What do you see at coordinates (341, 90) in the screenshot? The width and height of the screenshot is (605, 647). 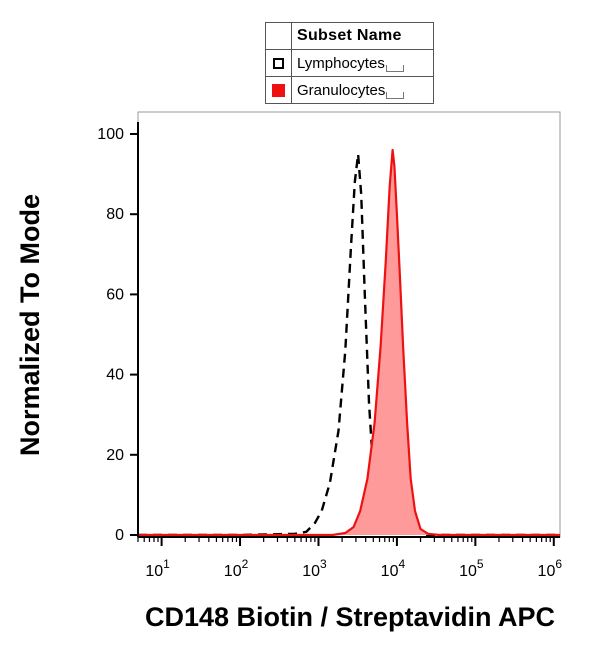 I see `legend-label-granulocytes: Granulocytes` at bounding box center [341, 90].